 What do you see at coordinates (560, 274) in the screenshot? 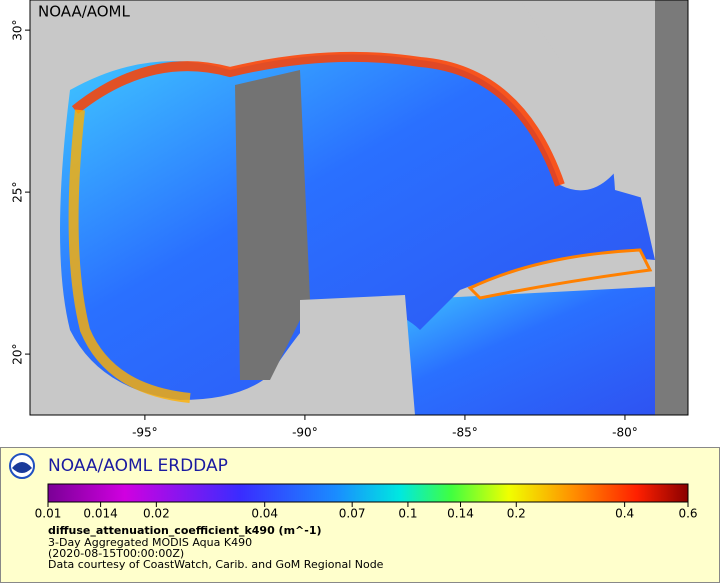
I see `cuba` at bounding box center [560, 274].